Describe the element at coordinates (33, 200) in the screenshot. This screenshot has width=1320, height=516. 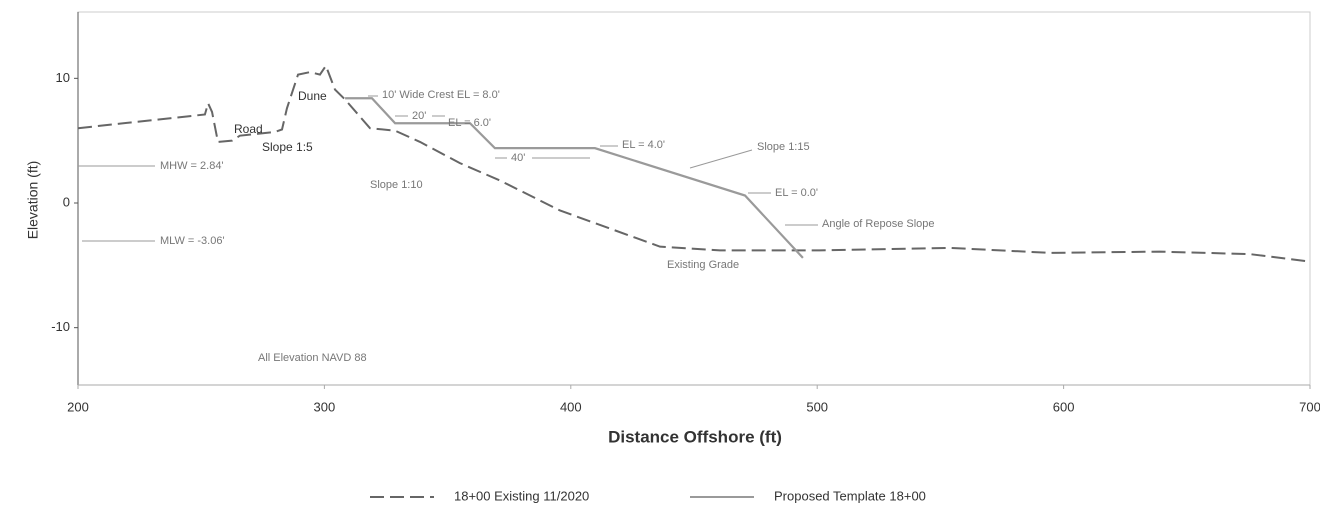
I see `y-axis-title: Elevation (ft)` at that location.